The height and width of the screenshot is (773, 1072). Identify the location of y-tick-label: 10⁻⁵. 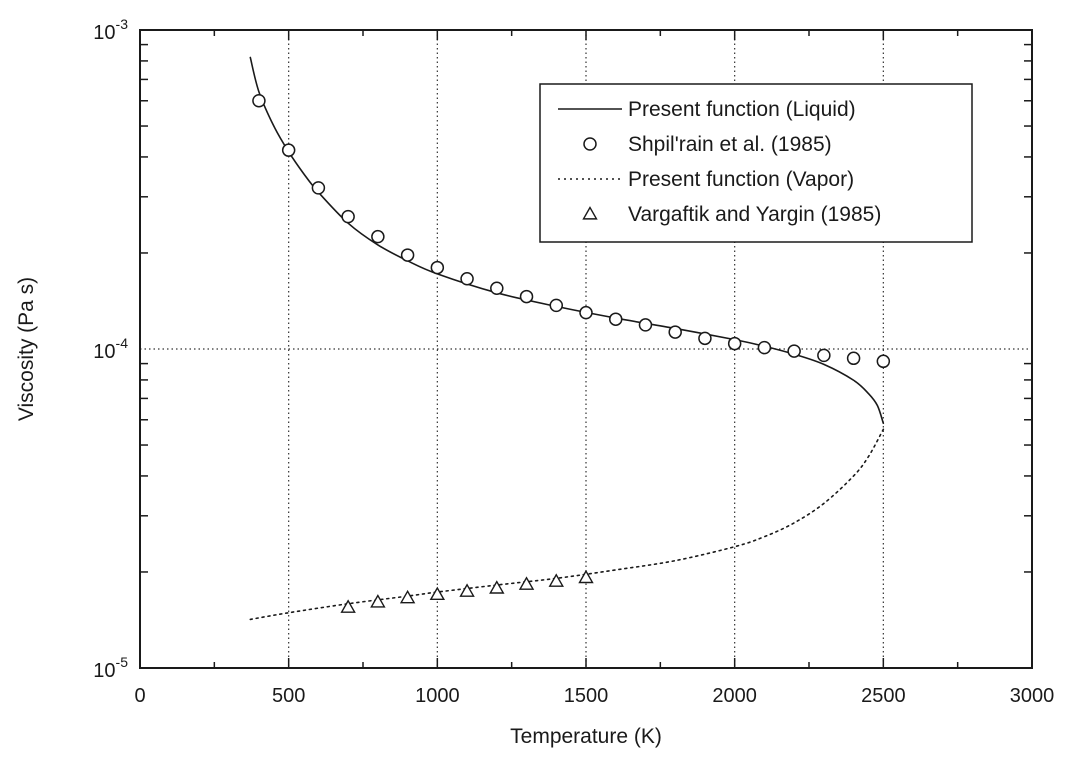
(110, 668).